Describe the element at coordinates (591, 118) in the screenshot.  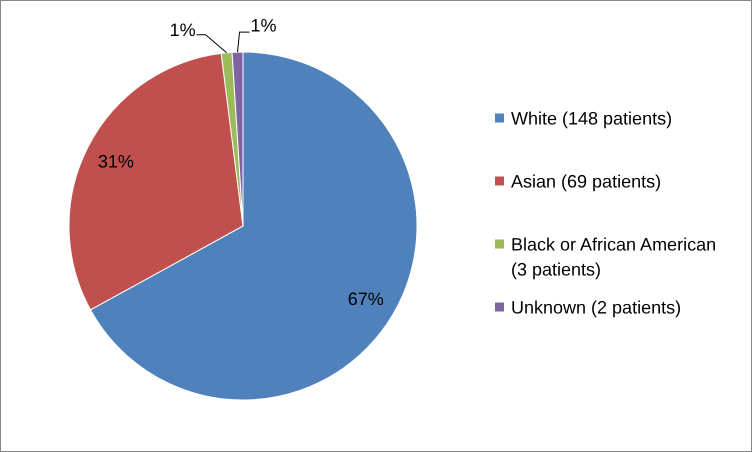
I see `legend-label: White (148 patients)` at that location.